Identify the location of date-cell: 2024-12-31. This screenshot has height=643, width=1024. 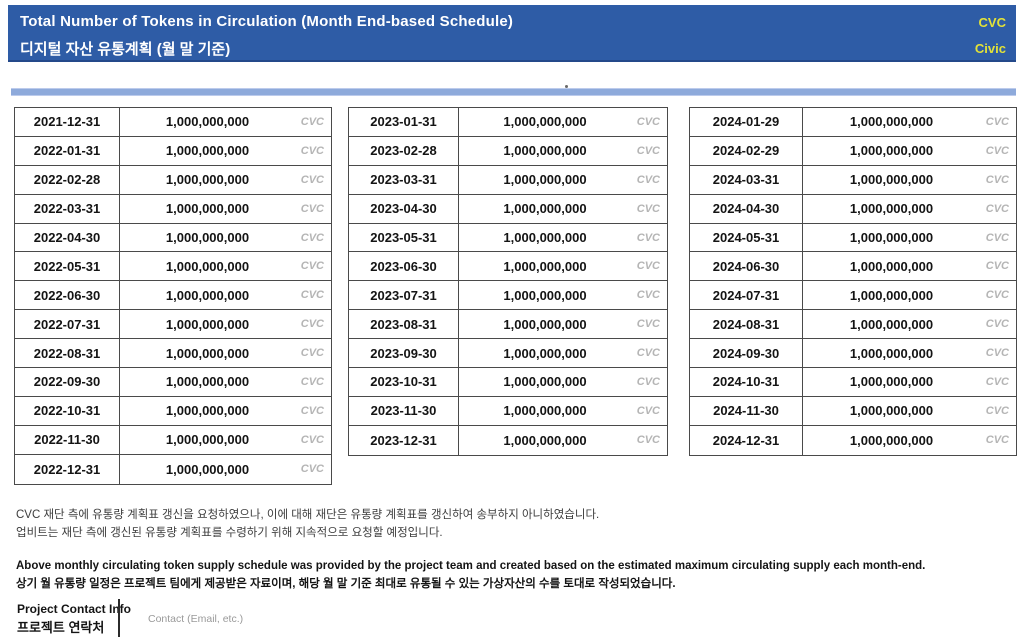
(746, 440).